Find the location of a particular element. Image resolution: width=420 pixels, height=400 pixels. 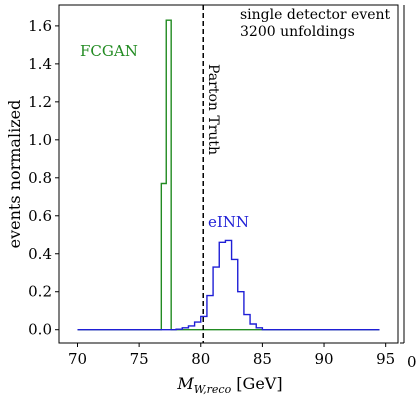

annotation-line-2: 3200 unfoldings is located at coordinates (297, 32).